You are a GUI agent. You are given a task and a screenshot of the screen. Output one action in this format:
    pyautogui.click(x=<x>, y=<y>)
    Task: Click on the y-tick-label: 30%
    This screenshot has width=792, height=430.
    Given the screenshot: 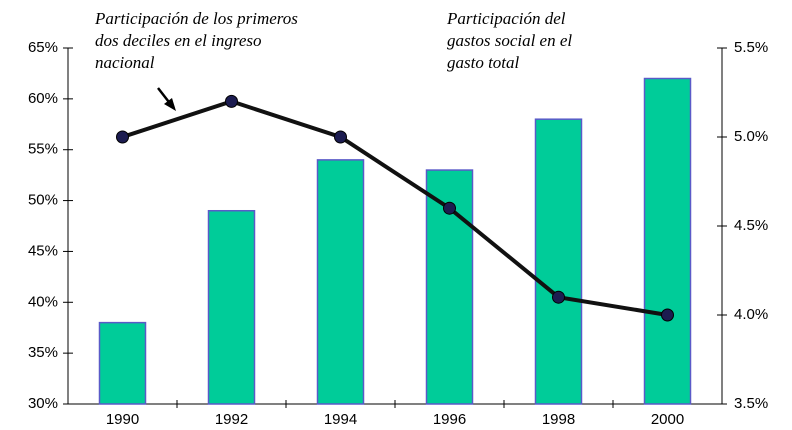 What is the action you would take?
    pyautogui.click(x=43, y=403)
    